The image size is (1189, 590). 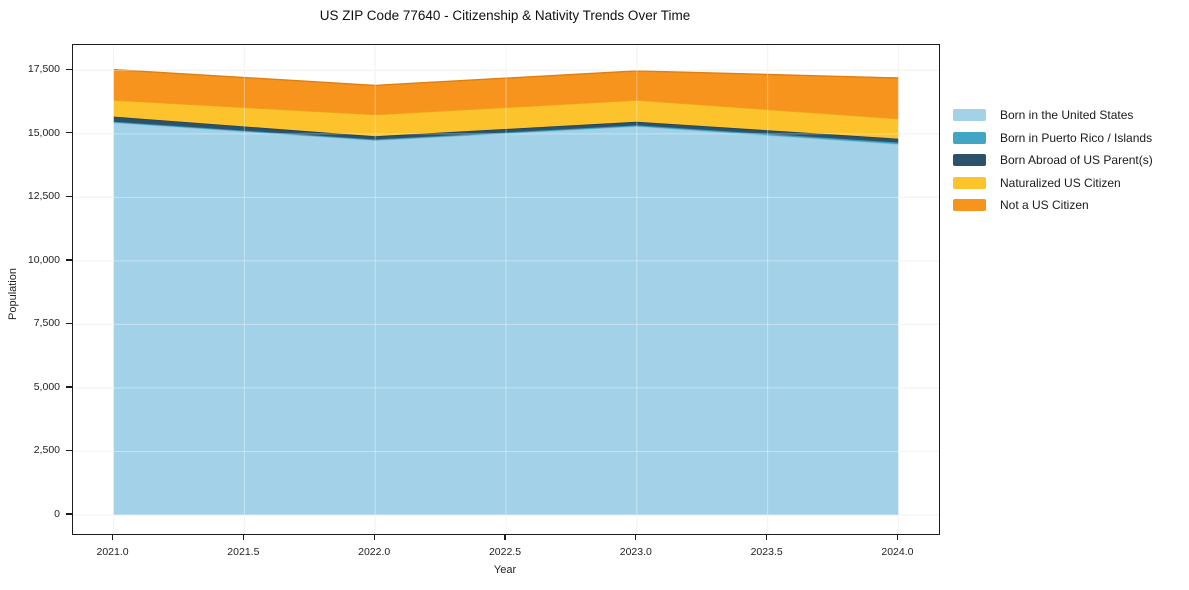 I want to click on y-tick-label: 10,000, so click(x=43, y=259).